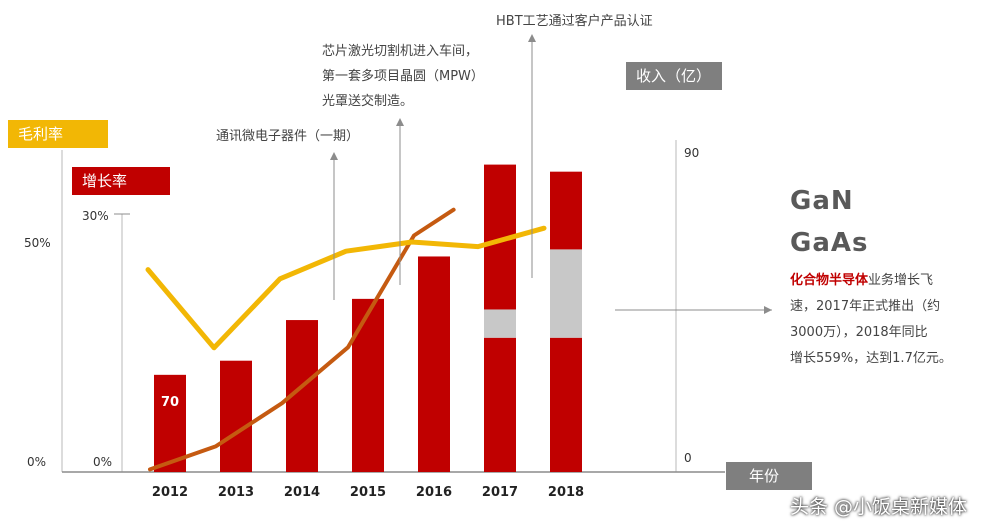 The width and height of the screenshot is (983, 525). What do you see at coordinates (688, 458) in the screenshot?
I see `revenue-axis-tick-0: 0` at bounding box center [688, 458].